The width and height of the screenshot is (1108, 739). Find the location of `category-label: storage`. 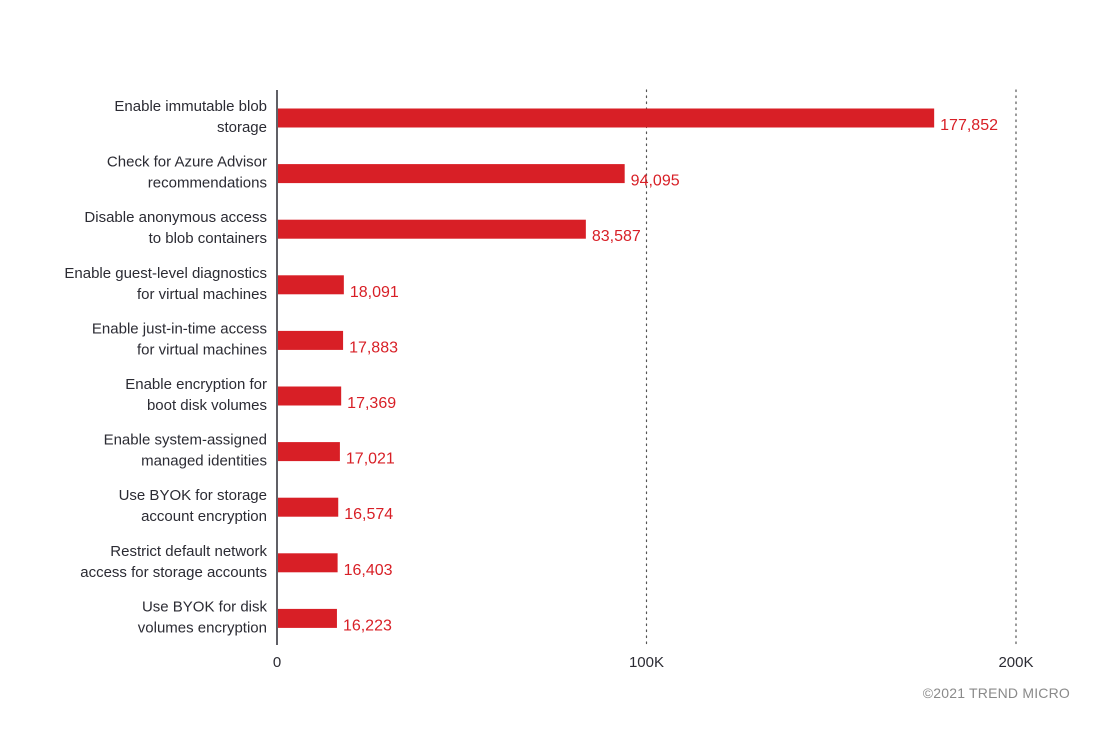

category-label: storage is located at coordinates (242, 127).